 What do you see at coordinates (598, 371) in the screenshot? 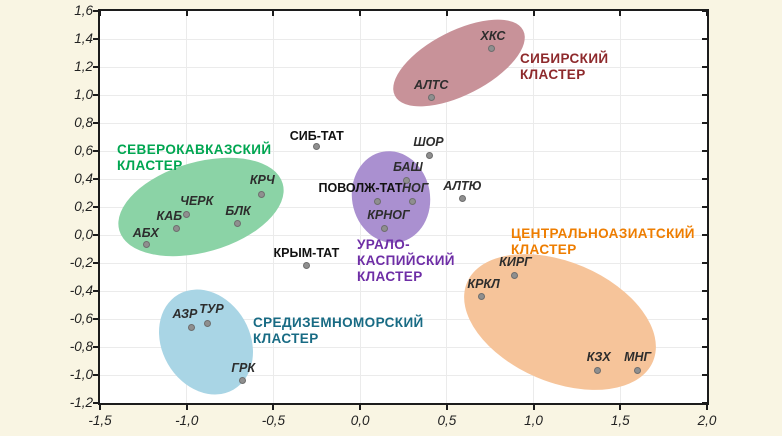
I see `data-point-КЗХ` at bounding box center [598, 371].